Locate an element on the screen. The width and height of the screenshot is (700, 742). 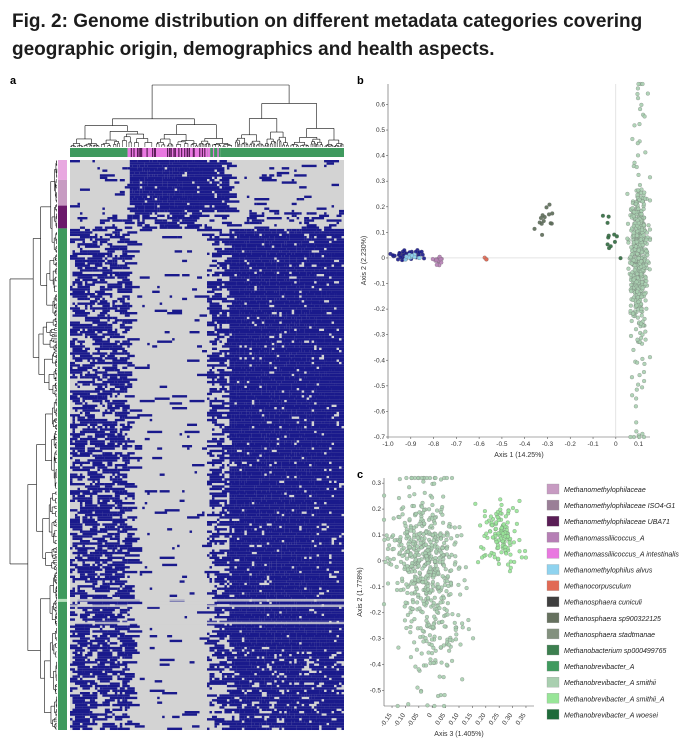
x-tick-label: 0.30 is located at coordinates (507, 719).